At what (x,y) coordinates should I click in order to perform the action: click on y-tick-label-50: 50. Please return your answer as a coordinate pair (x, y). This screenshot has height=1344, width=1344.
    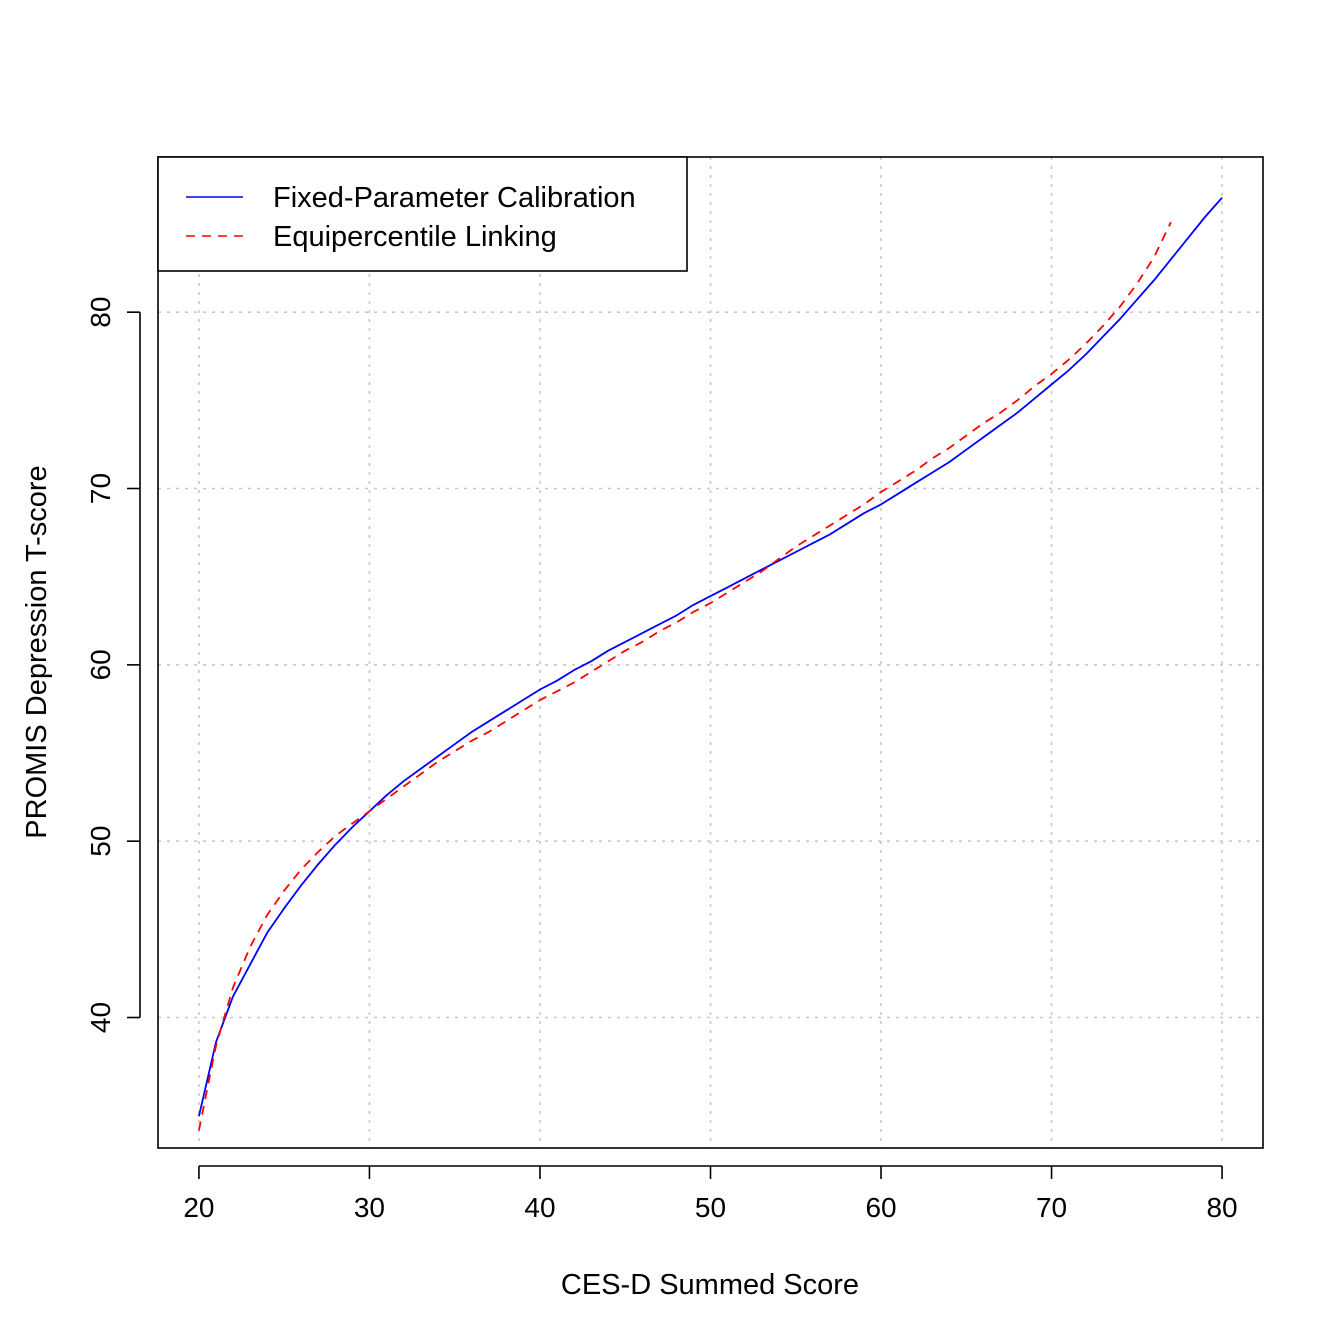
    Looking at the image, I should click on (100, 841).